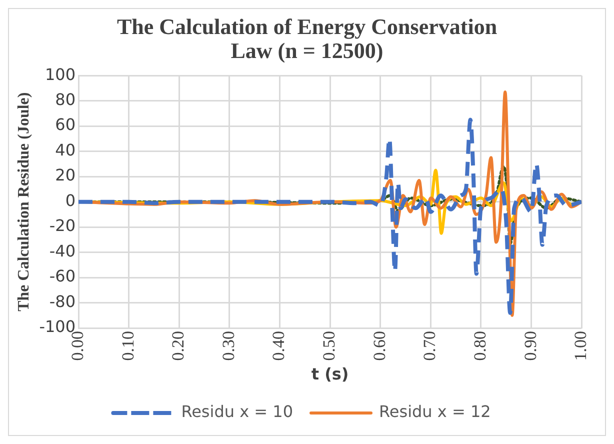  What do you see at coordinates (237, 412) in the screenshot?
I see `legend-label: Residu x = 10` at bounding box center [237, 412].